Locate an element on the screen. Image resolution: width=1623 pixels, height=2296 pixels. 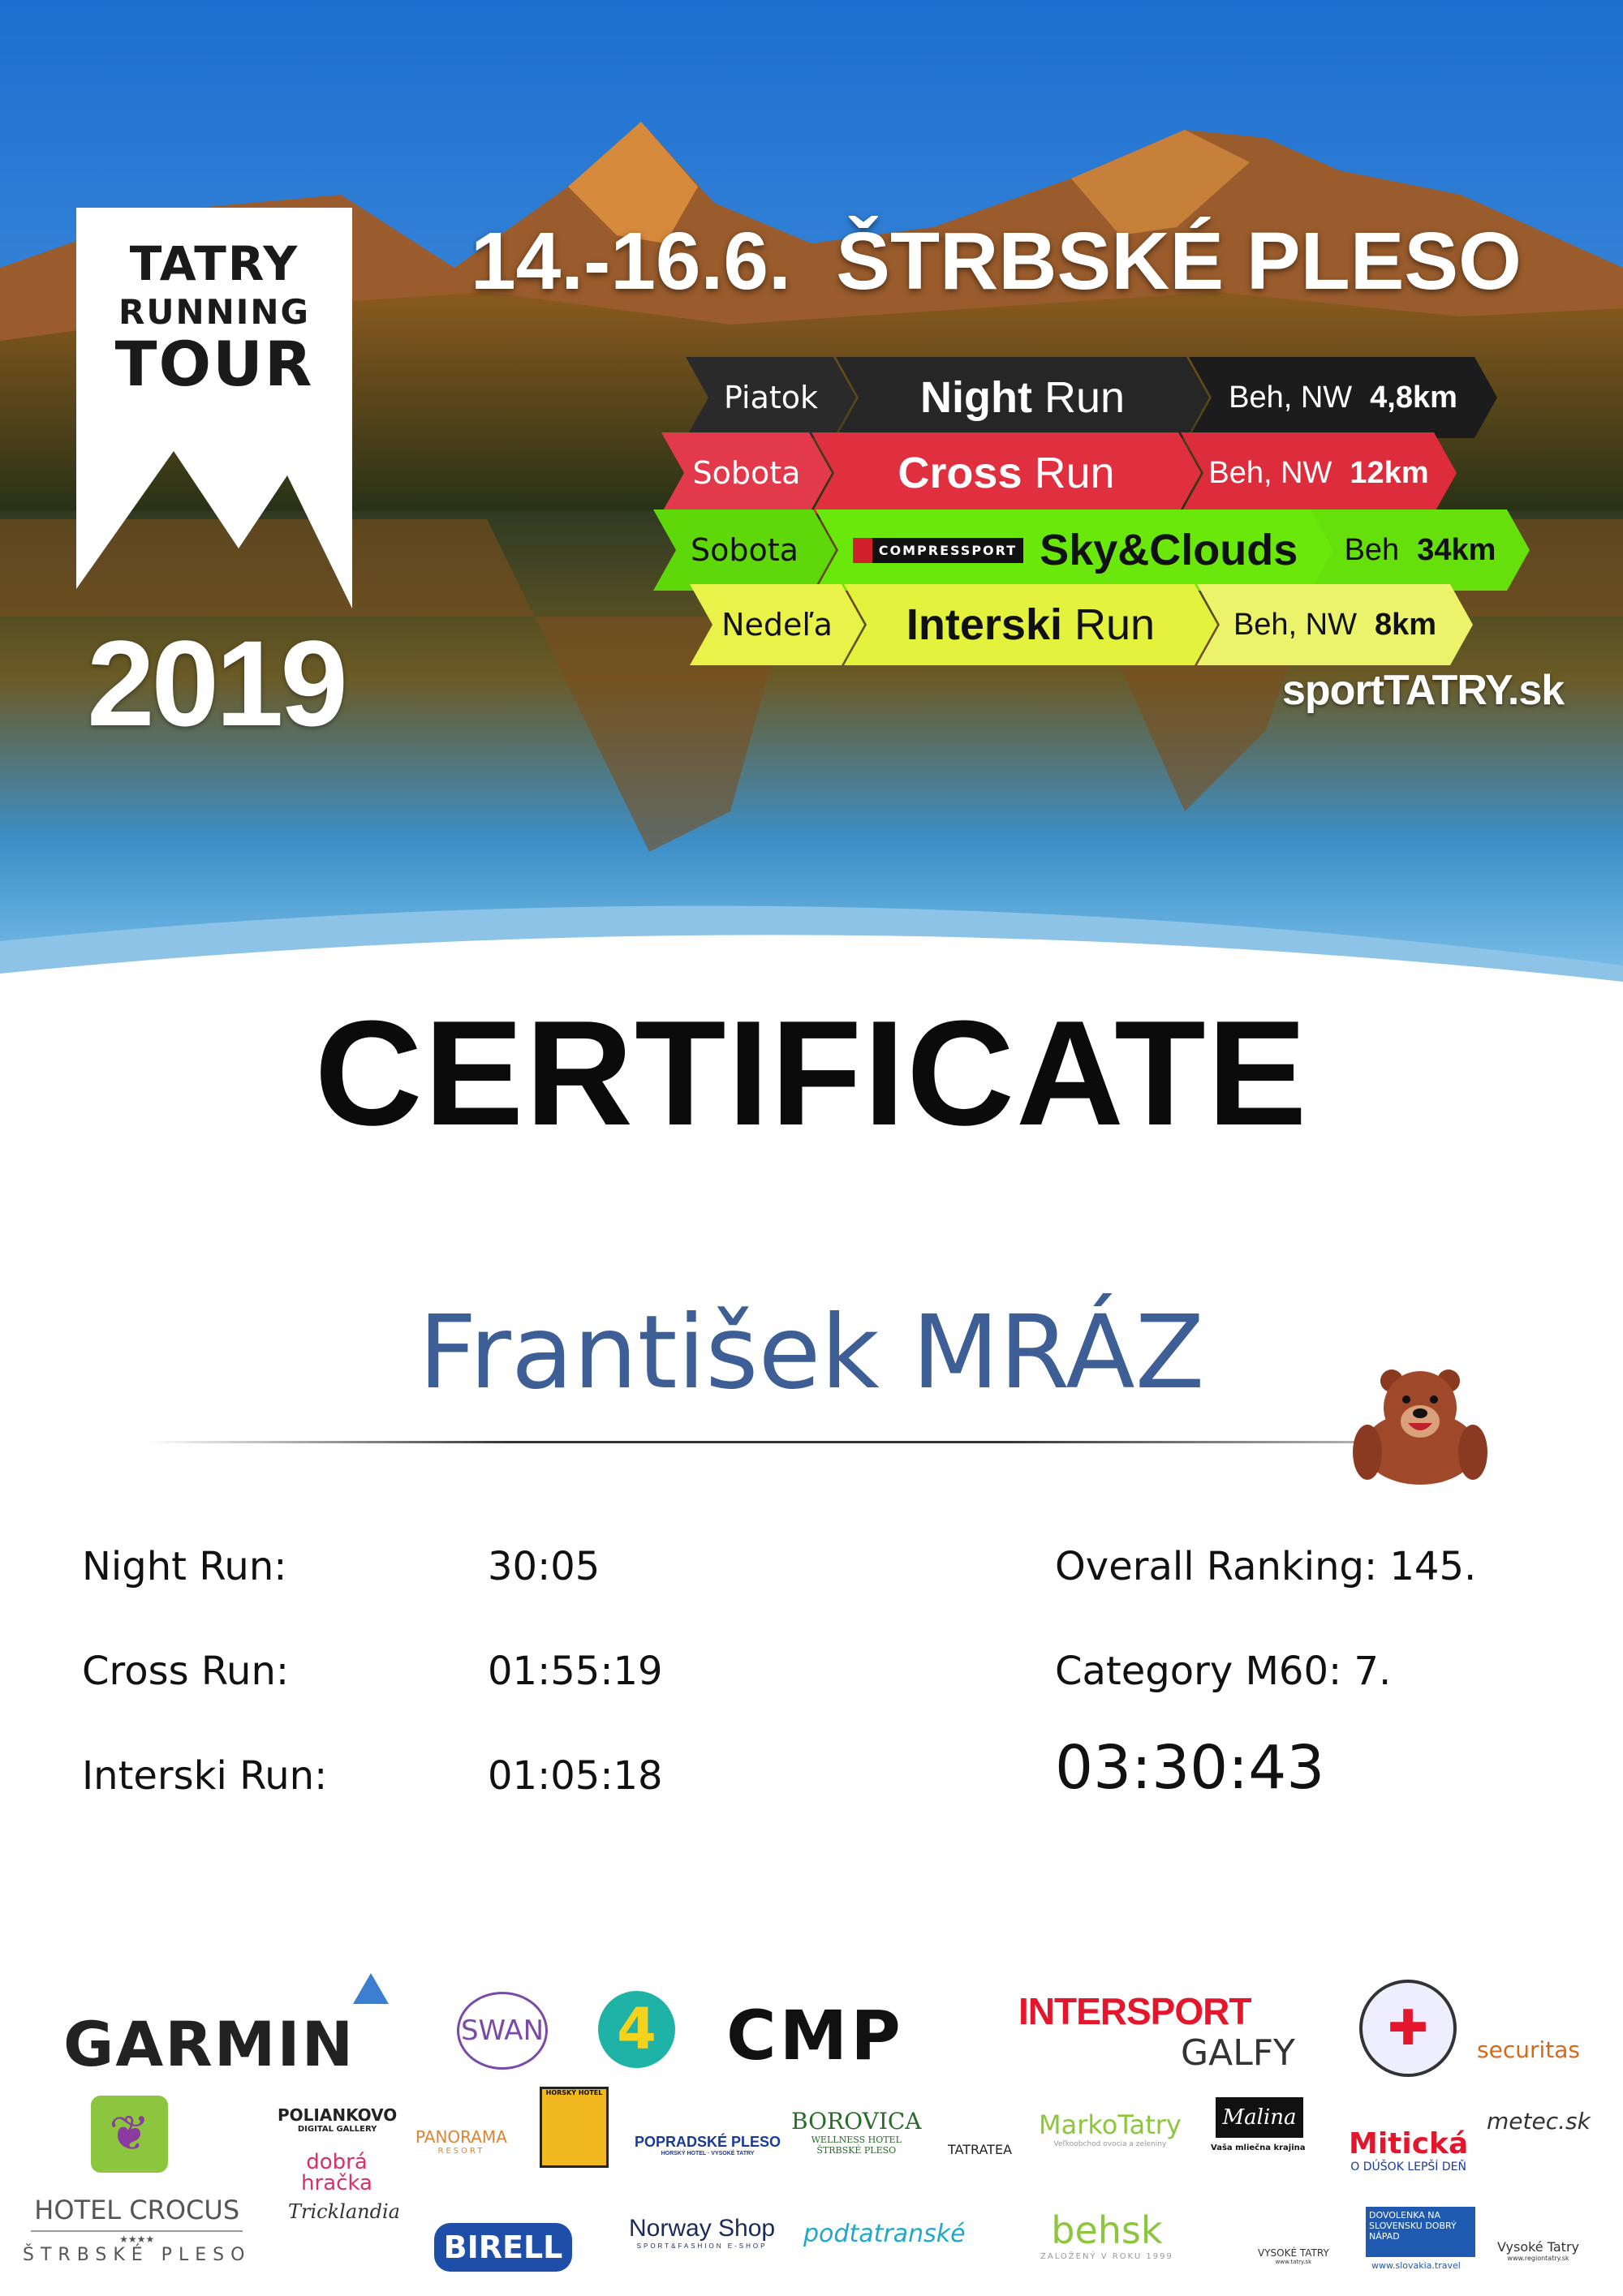
race-name-bold: Cross is located at coordinates (960, 473).